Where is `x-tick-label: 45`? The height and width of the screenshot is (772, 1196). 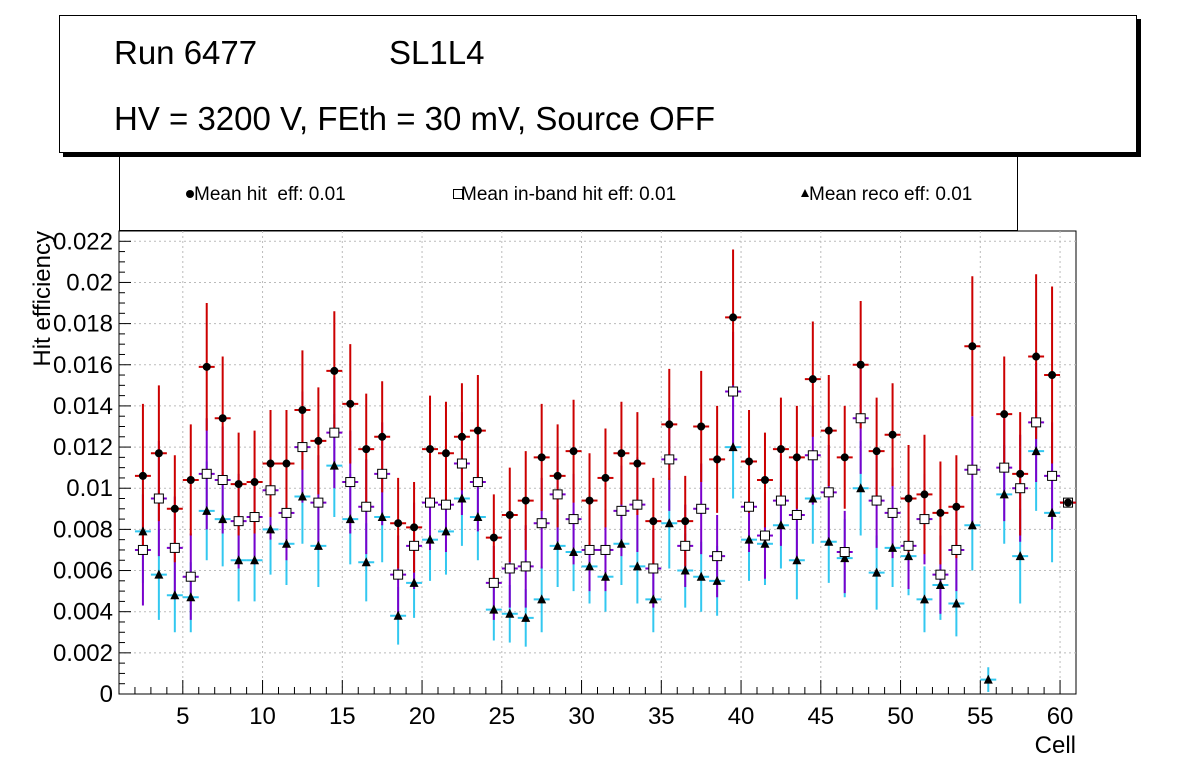 x-tick-label: 45 is located at coordinates (820, 716).